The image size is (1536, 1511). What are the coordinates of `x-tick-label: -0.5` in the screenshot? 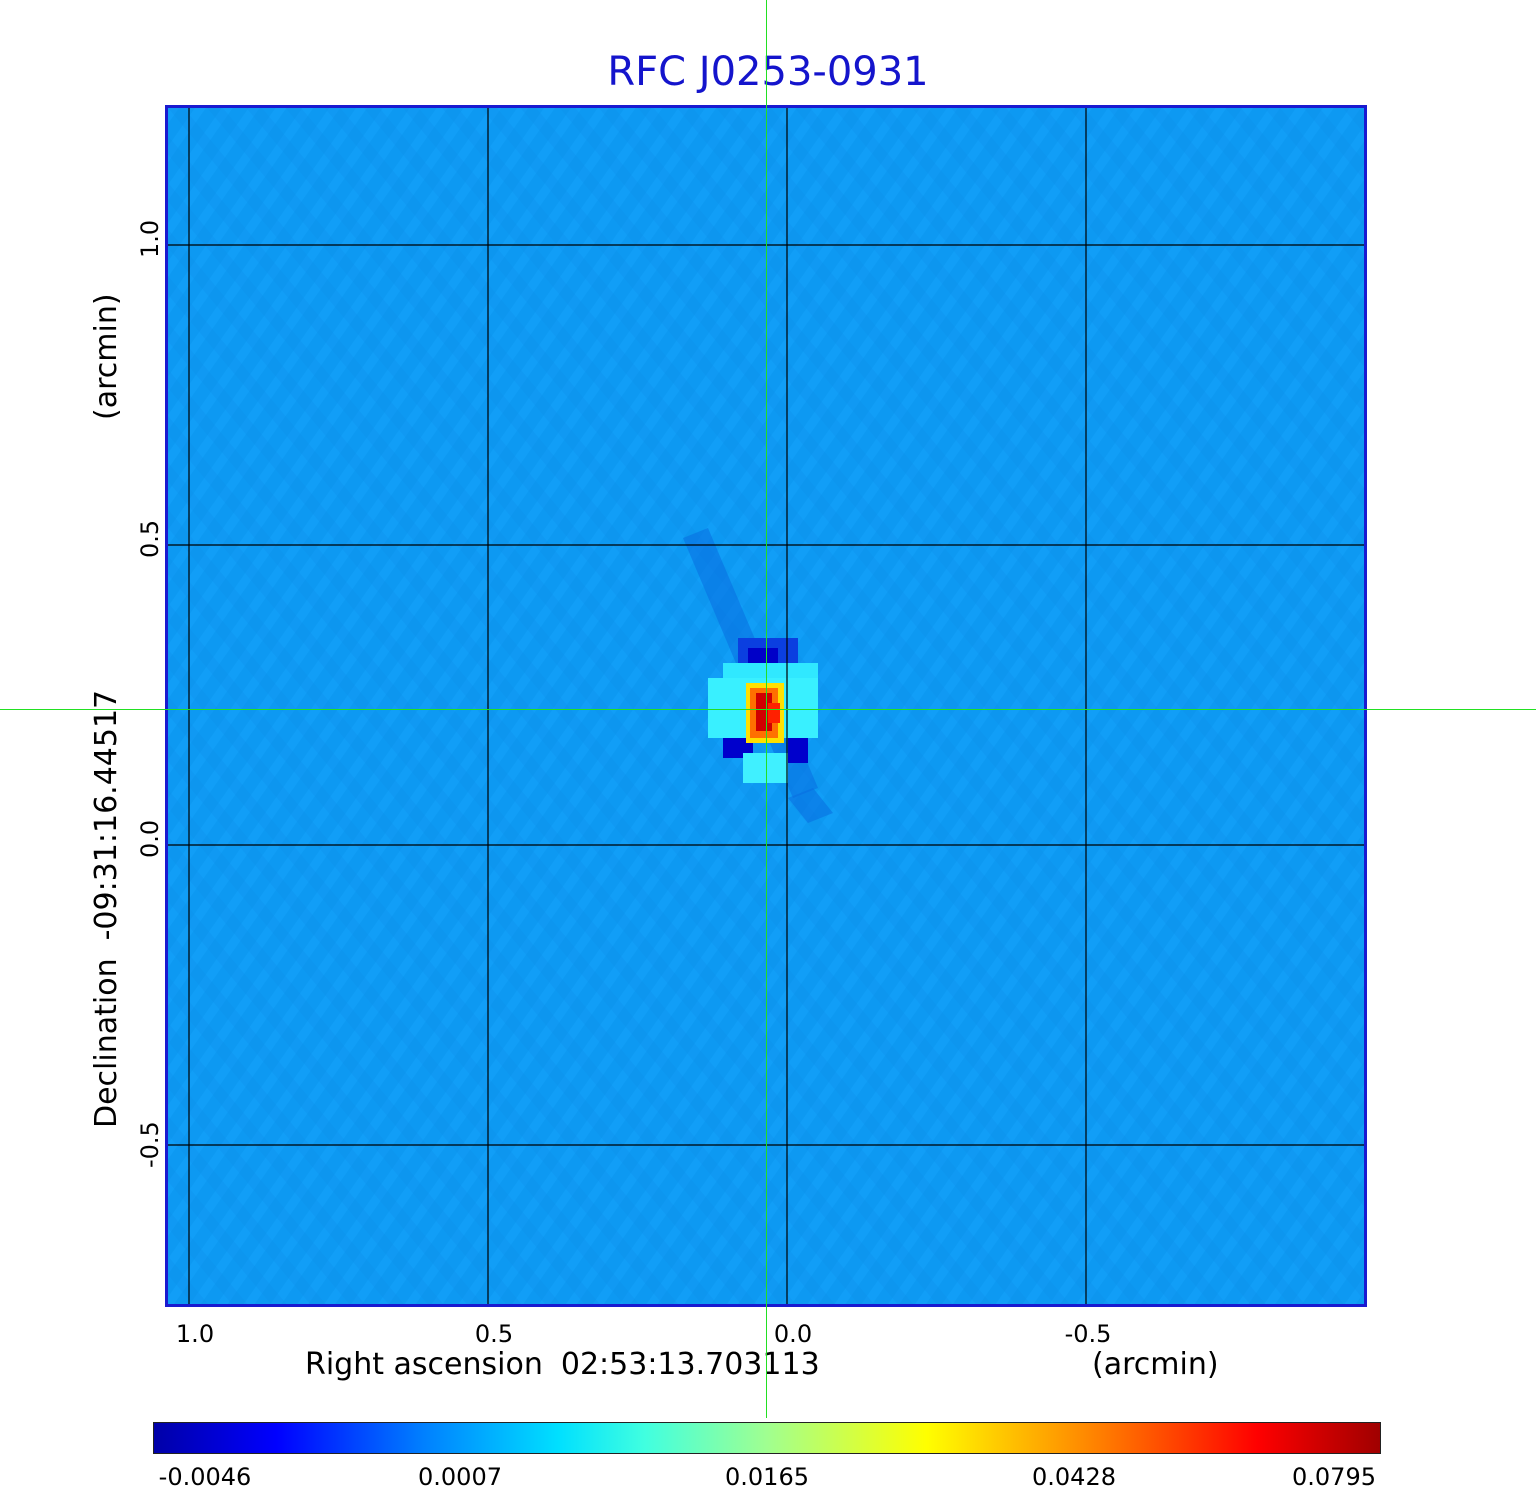 It's located at (1088, 1334).